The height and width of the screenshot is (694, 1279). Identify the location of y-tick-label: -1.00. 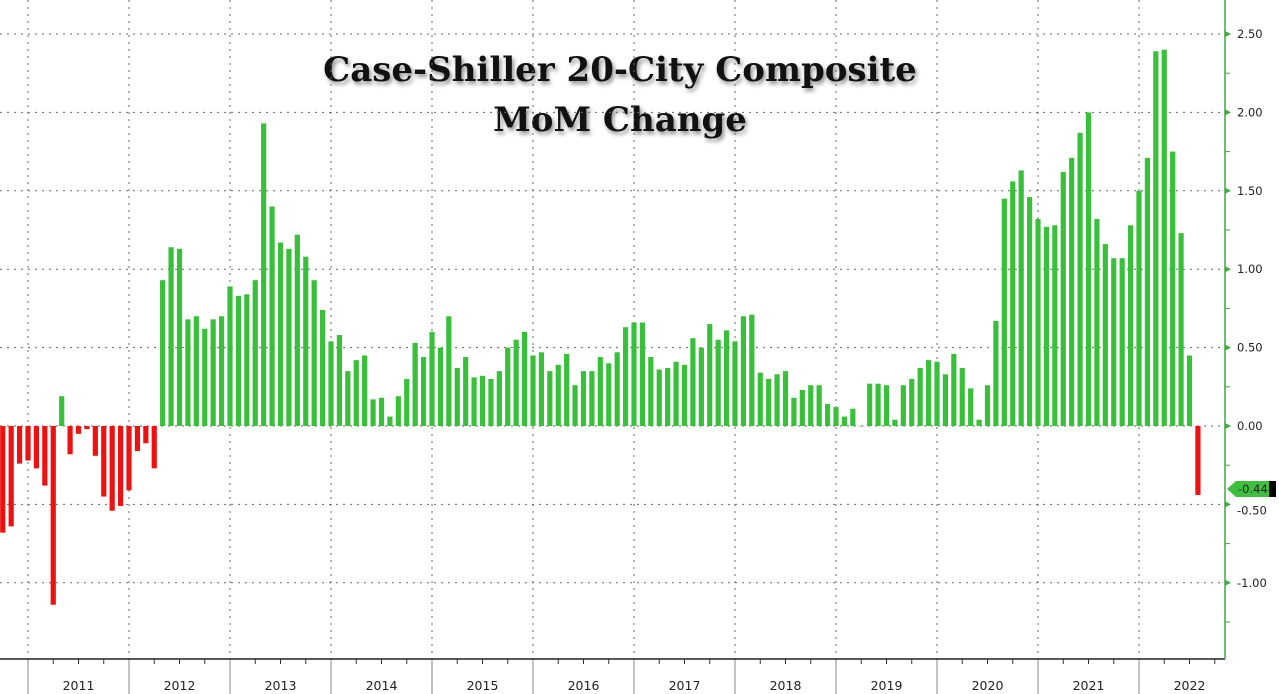
(1252, 583).